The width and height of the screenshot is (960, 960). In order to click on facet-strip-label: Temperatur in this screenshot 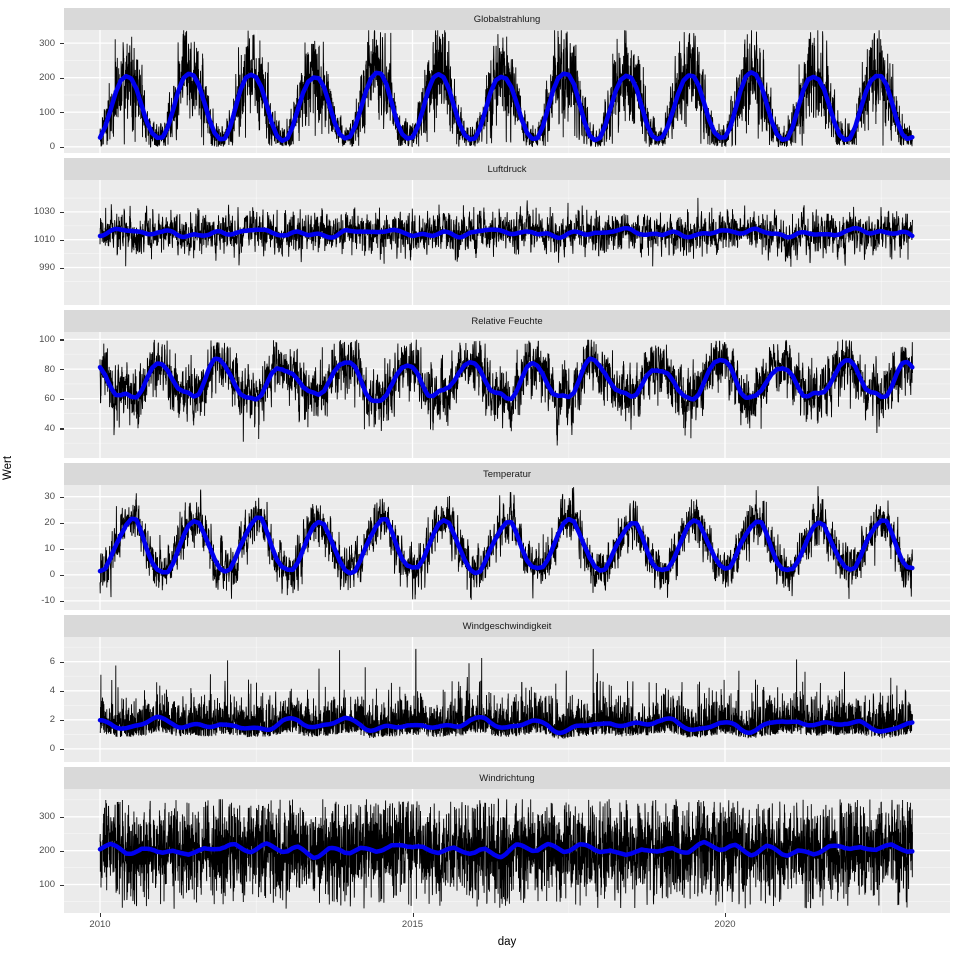, I will do `click(507, 474)`.